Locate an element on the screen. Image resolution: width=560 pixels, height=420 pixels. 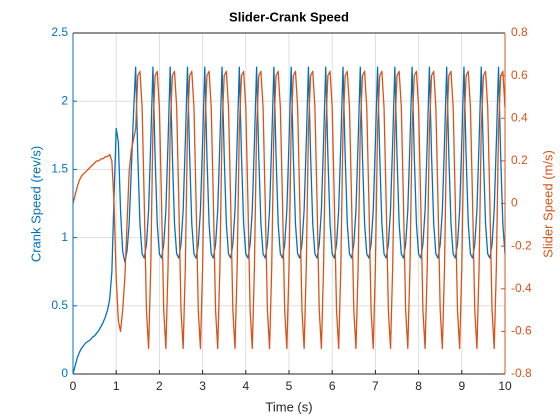
chart-title: Slider-Crank Speed is located at coordinates (289, 16).